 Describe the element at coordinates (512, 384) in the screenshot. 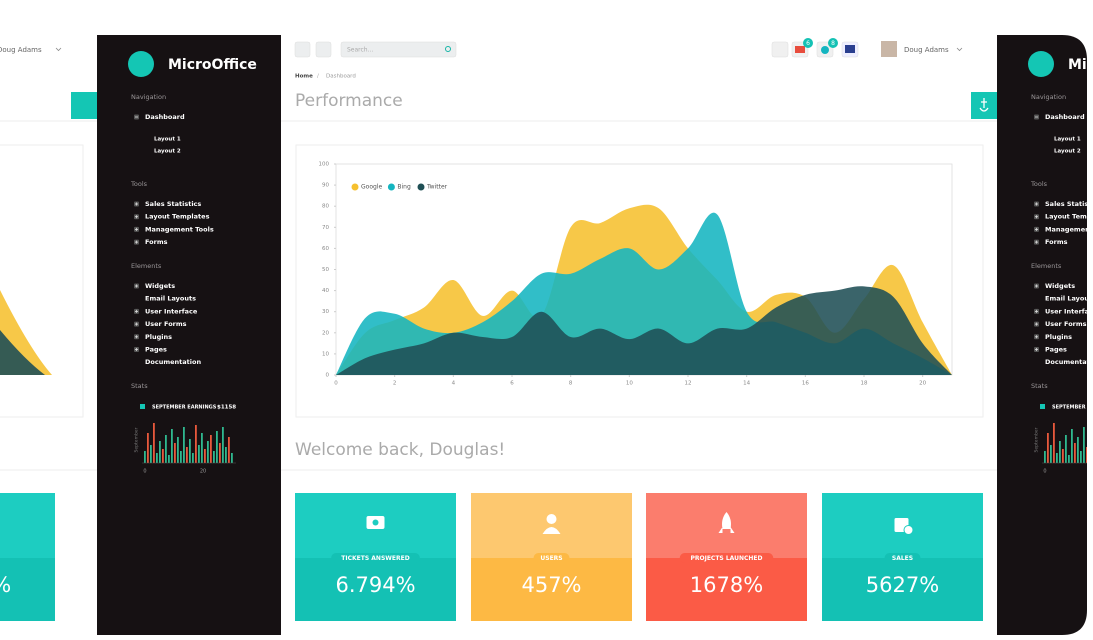

I see `x-tick-label: 6` at that location.